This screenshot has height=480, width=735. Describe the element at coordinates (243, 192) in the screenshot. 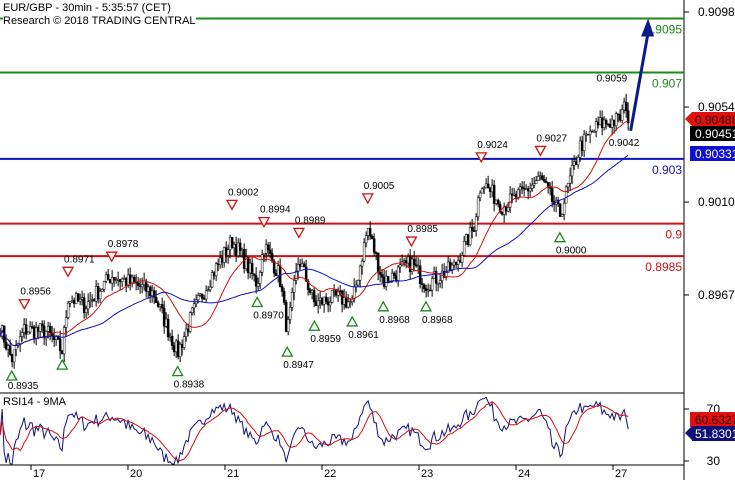

I see `swing-high-label: 0.9002` at that location.